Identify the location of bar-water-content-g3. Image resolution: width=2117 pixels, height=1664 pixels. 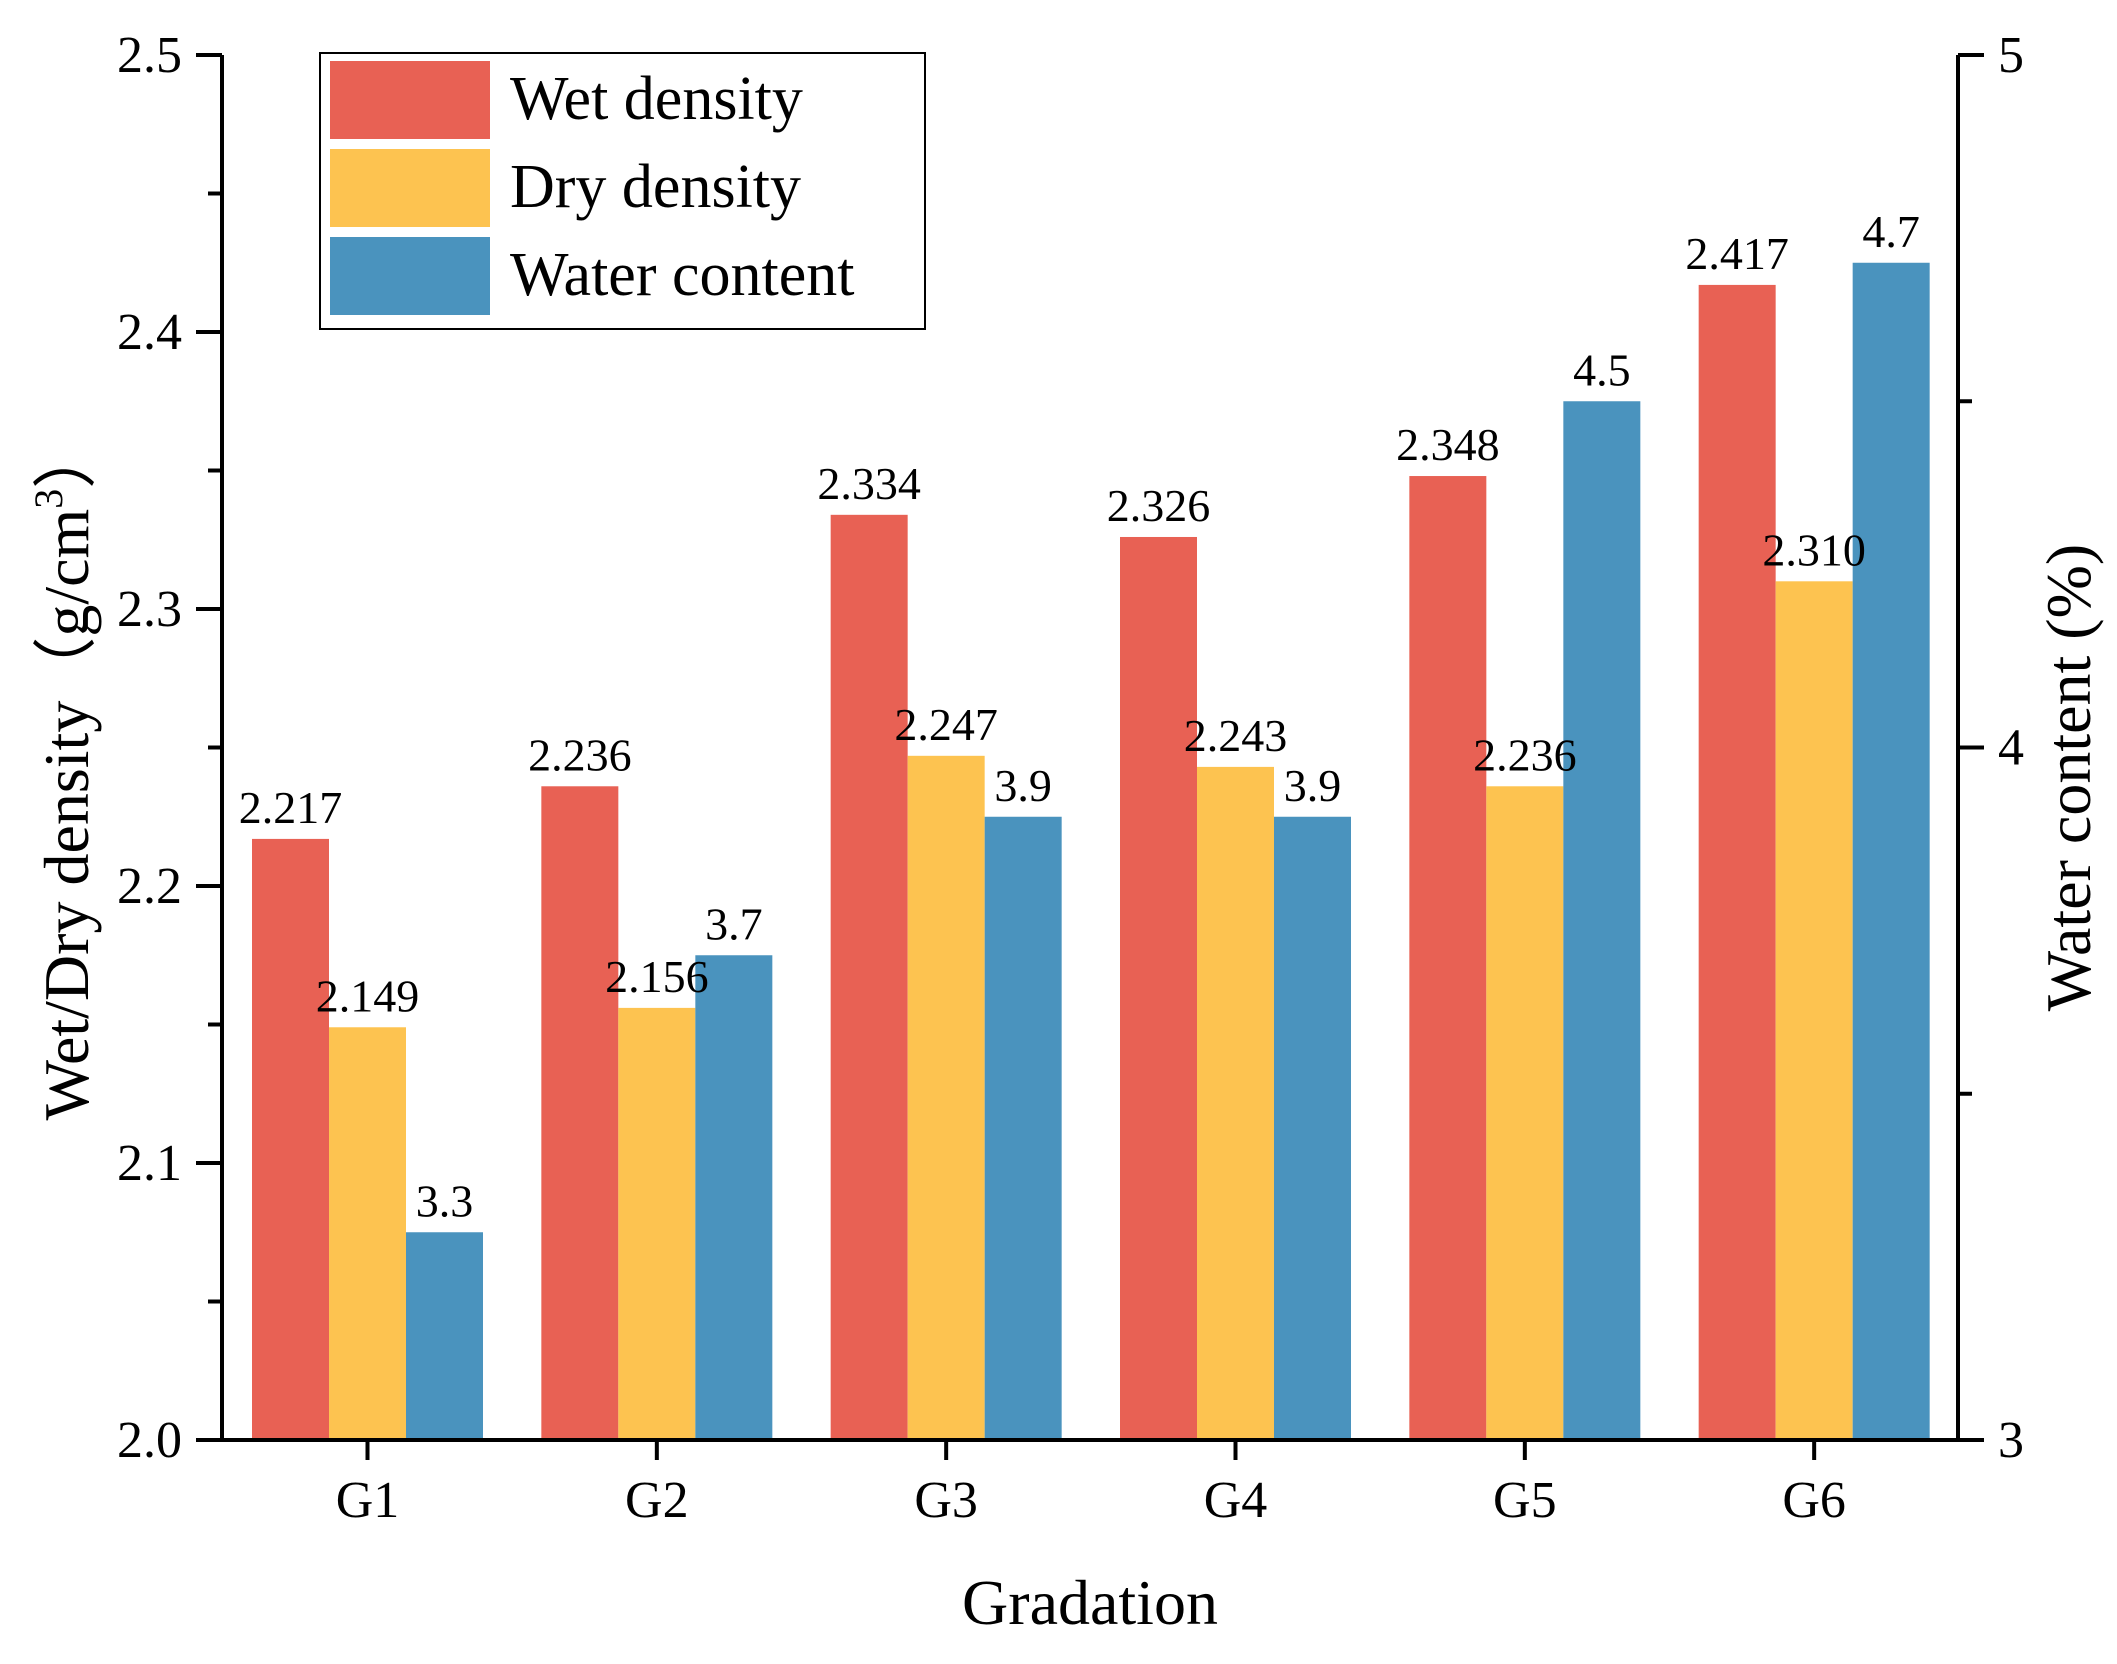
(1023, 1128).